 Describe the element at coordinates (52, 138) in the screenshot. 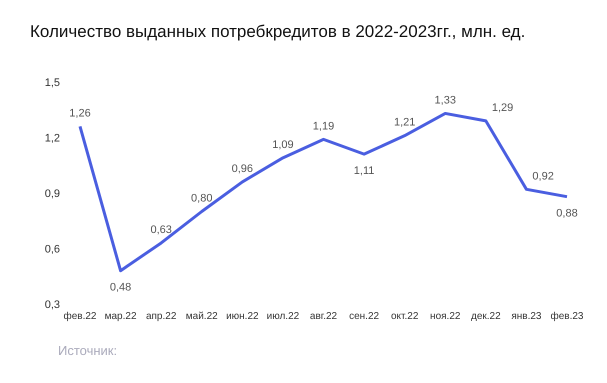

I see `y-tick-label: 1,2` at that location.